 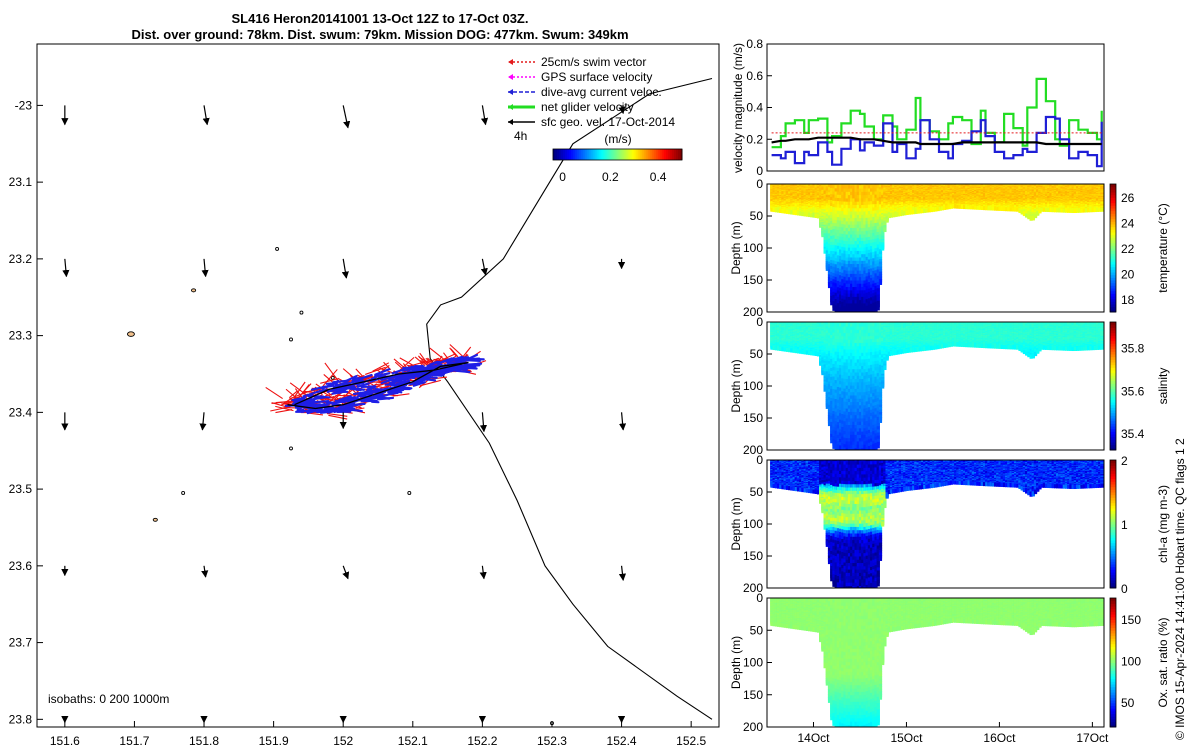 What do you see at coordinates (24, 105) in the screenshot?
I see `map-y-tick-label: -23` at bounding box center [24, 105].